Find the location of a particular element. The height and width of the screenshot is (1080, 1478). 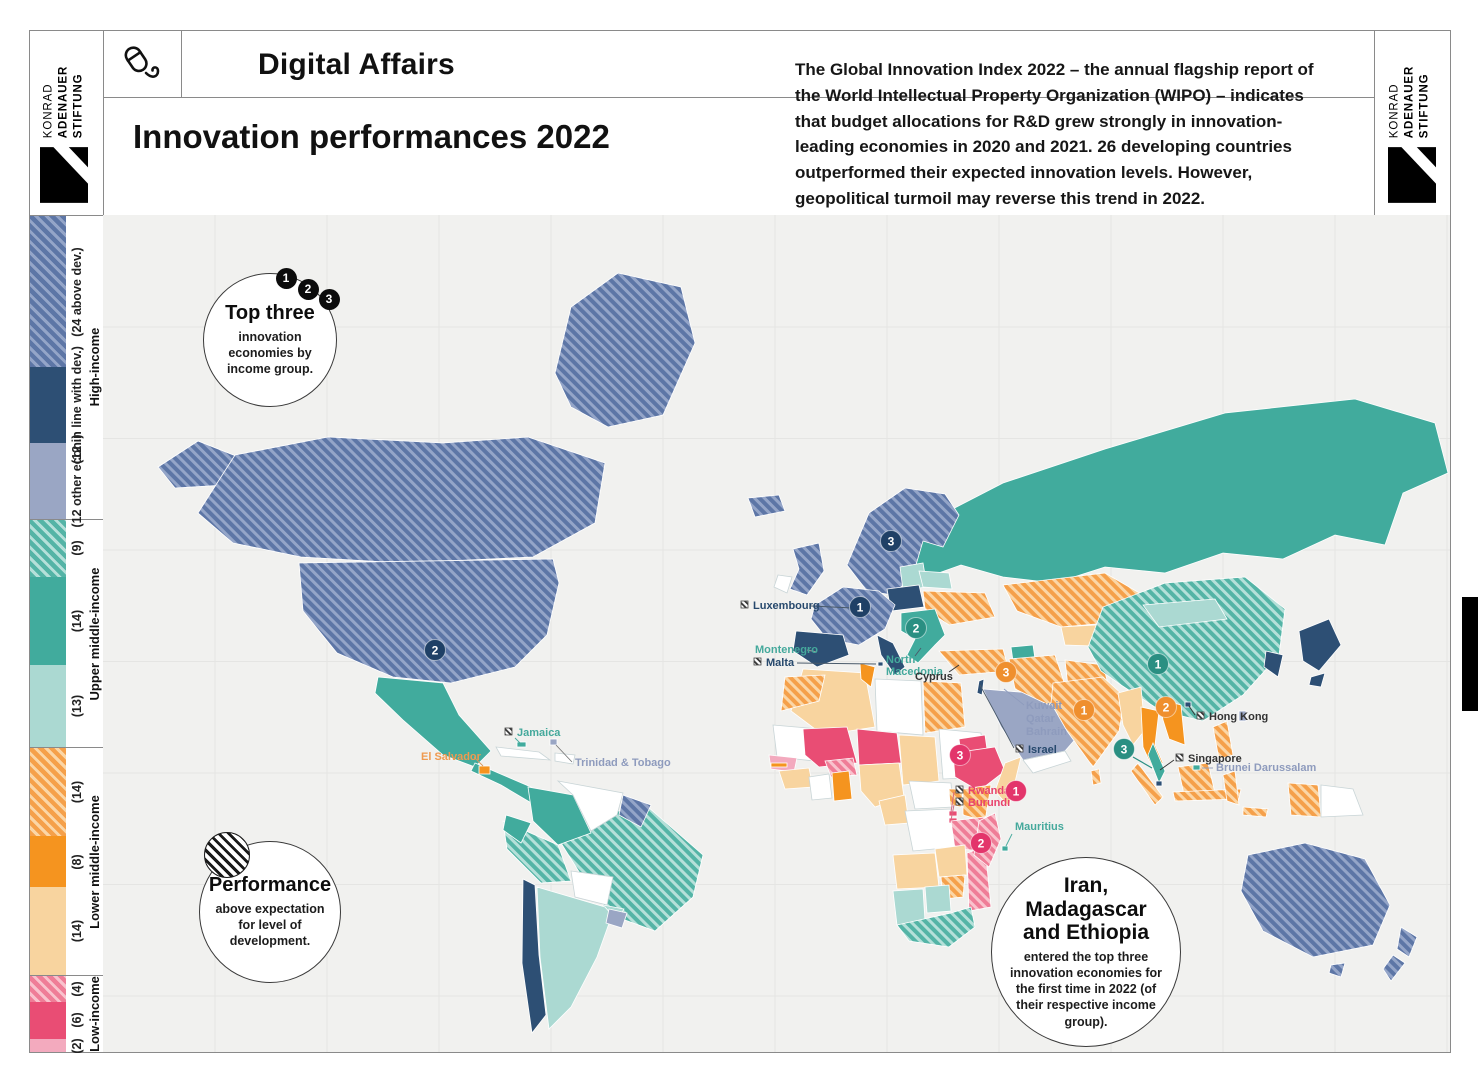

map-label-cyprus: Cyprus is located at coordinates (937, 673).